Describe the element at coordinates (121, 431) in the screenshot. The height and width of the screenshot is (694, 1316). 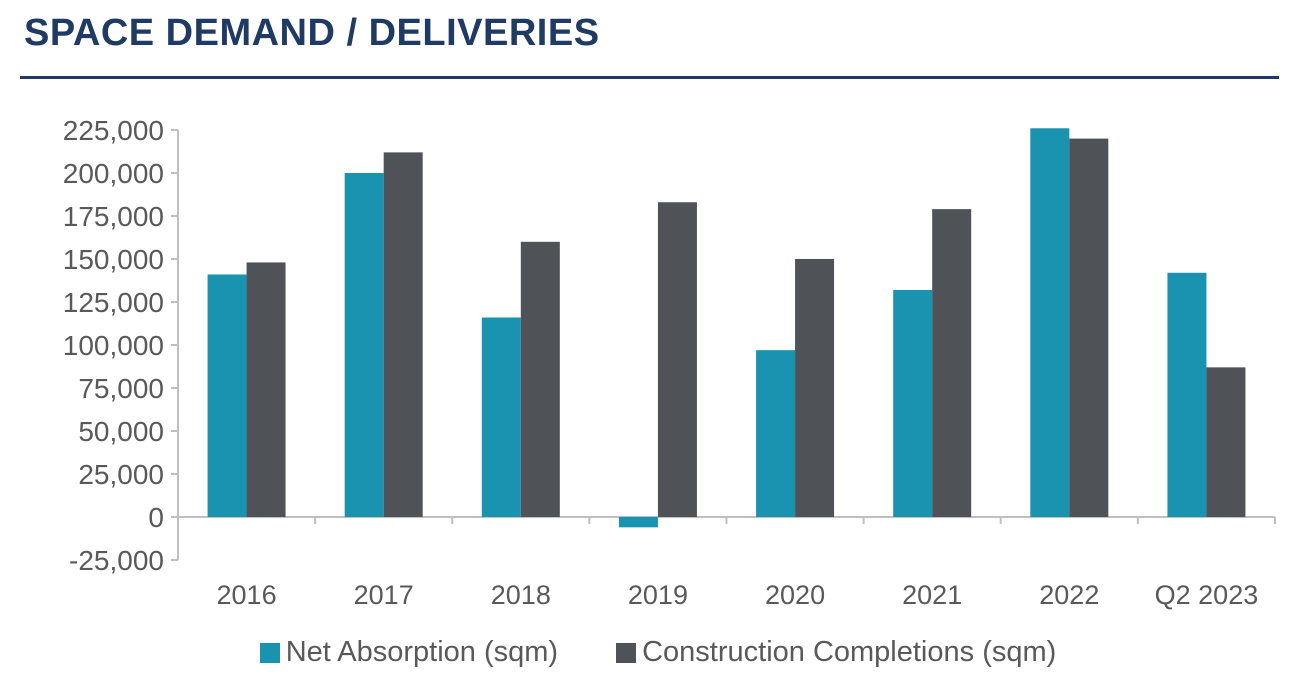
I see `y-tick-label: 50,000` at that location.